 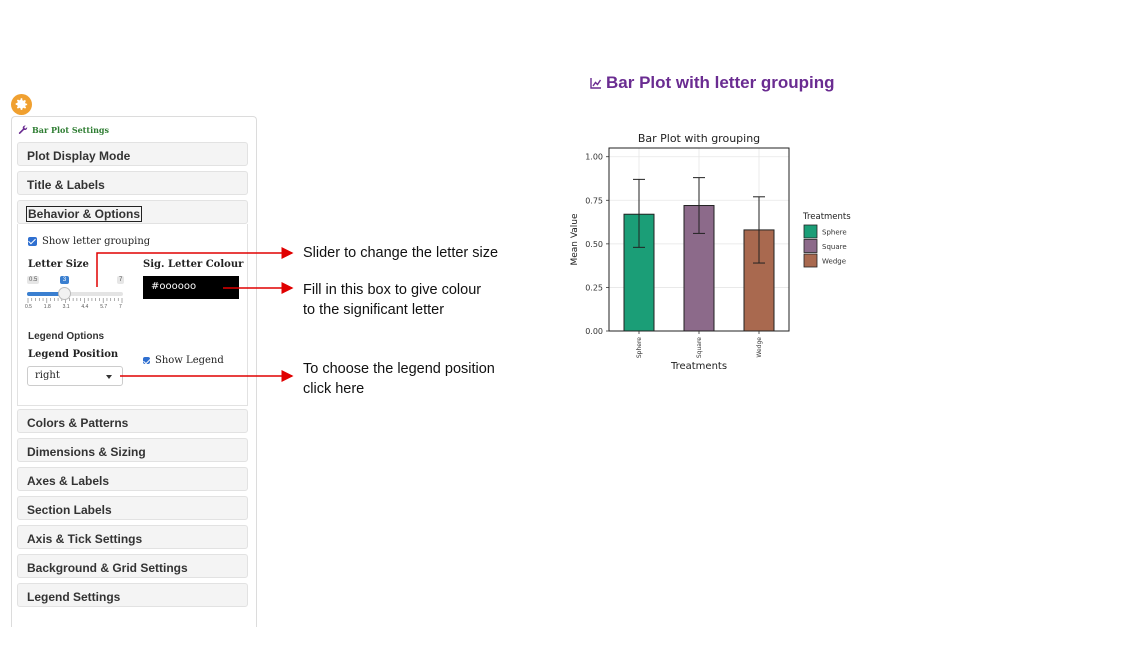 I want to click on legend-annotation: To choose the legend position click here, so click(x=399, y=379).